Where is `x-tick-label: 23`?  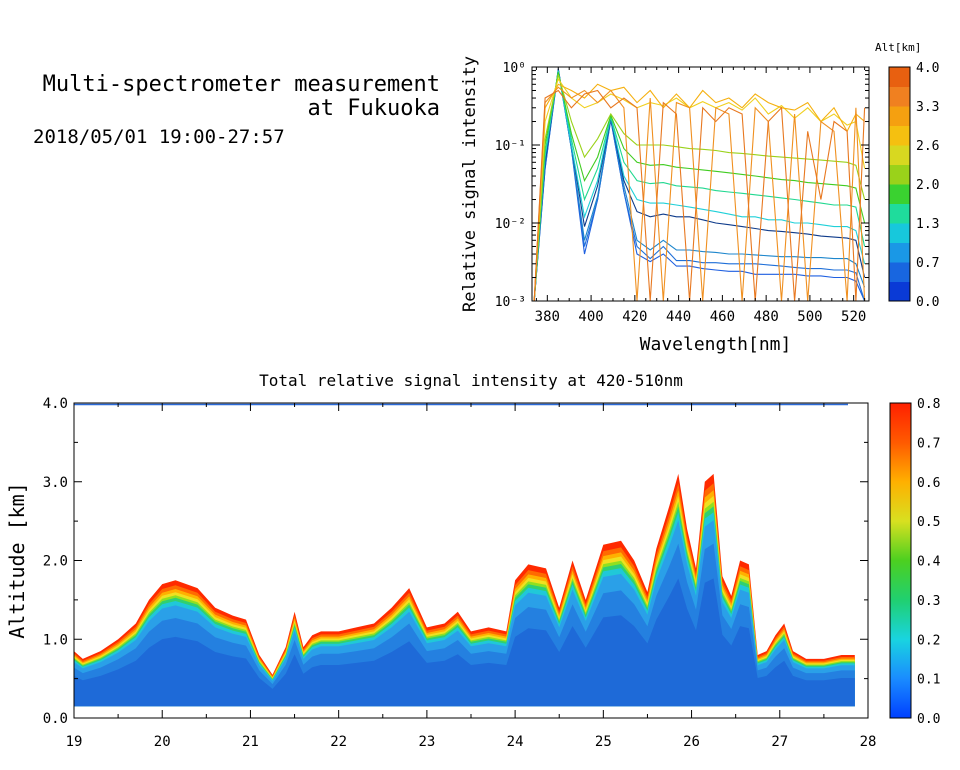 x-tick-label: 23 is located at coordinates (426, 742).